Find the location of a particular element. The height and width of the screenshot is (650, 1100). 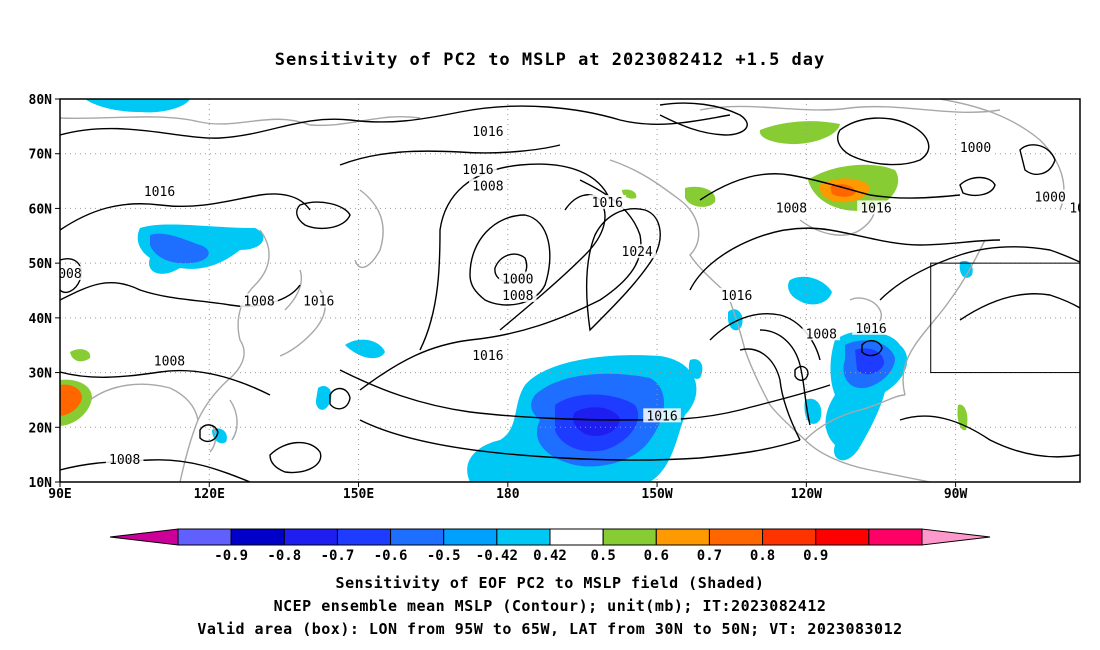

shade-central-pacific-deep is located at coordinates (596, 422).